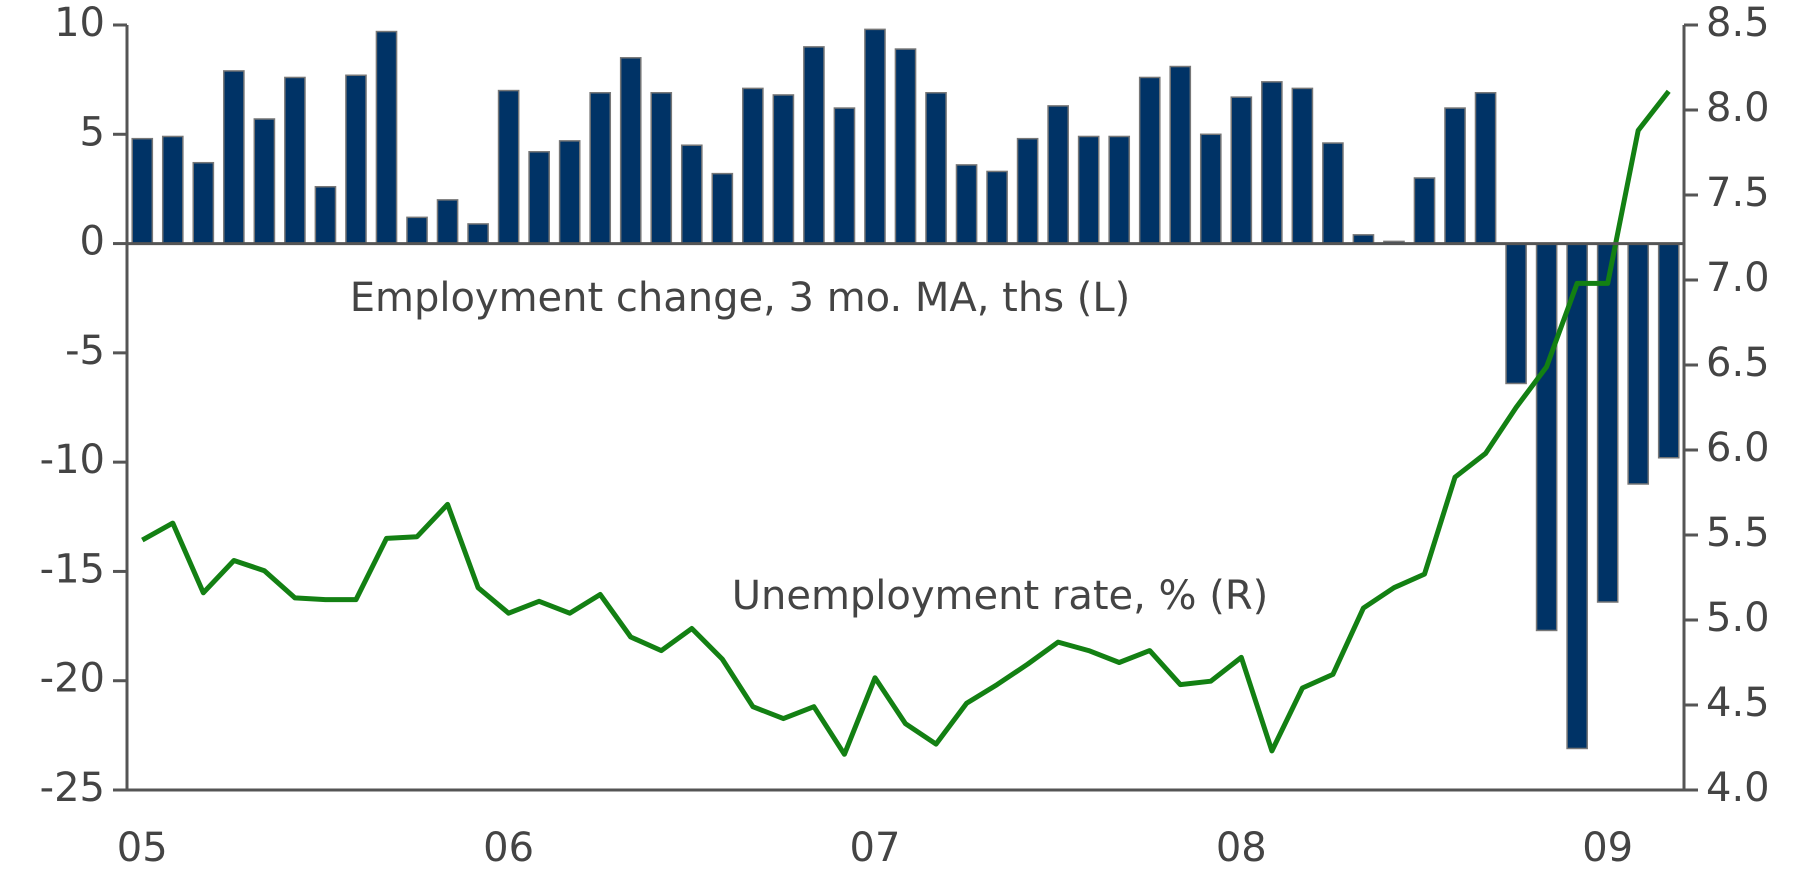 The image size is (1805, 887). I want to click on y2-tick-label: 7.5, so click(1738, 193).